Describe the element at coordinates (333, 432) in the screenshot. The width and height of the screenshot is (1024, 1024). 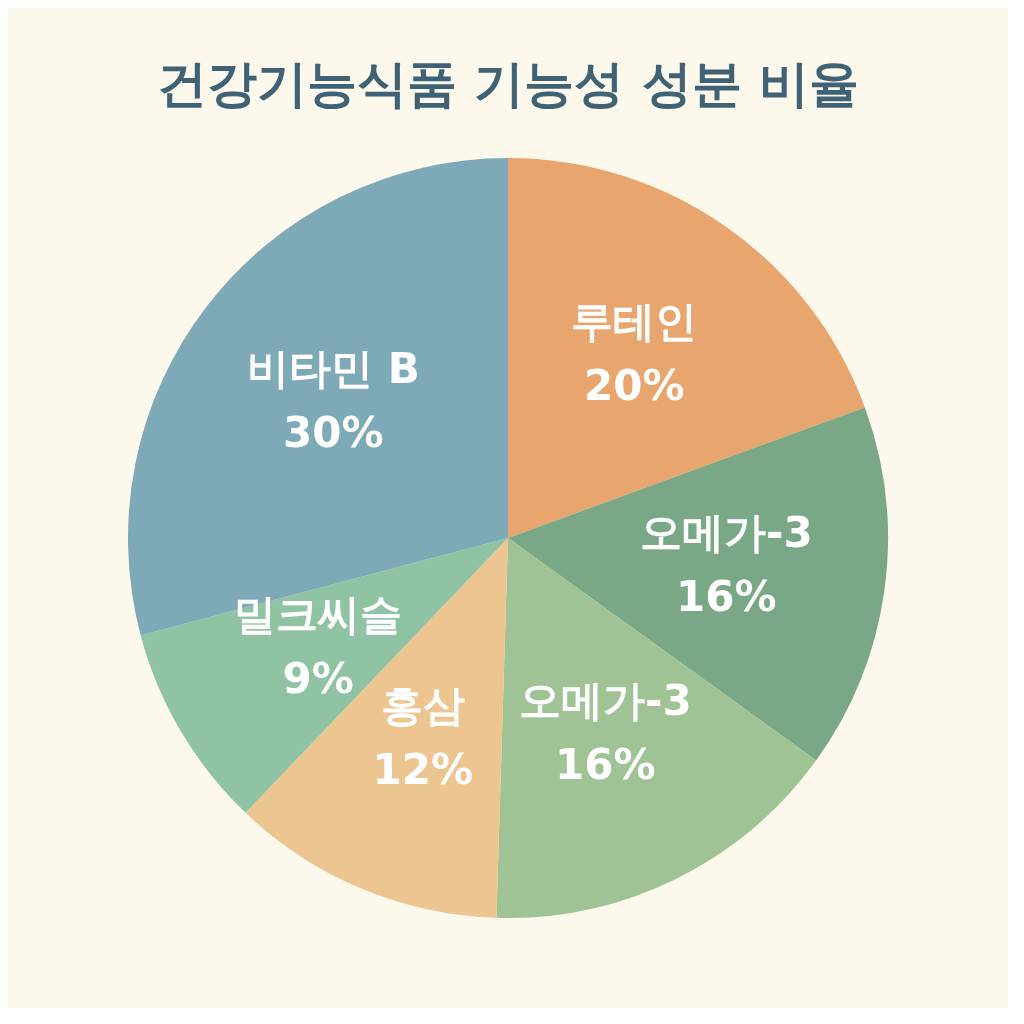
I see `data-label: 30%` at that location.